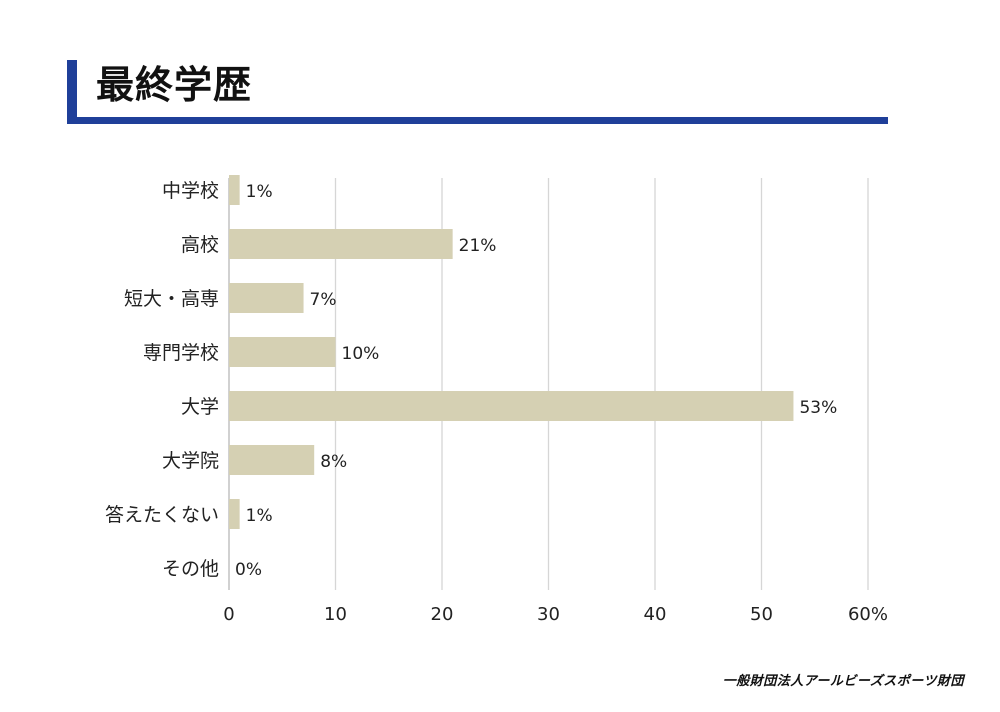 The width and height of the screenshot is (1000, 712). Describe the element at coordinates (200, 245) in the screenshot. I see `category-label: 高校` at that location.